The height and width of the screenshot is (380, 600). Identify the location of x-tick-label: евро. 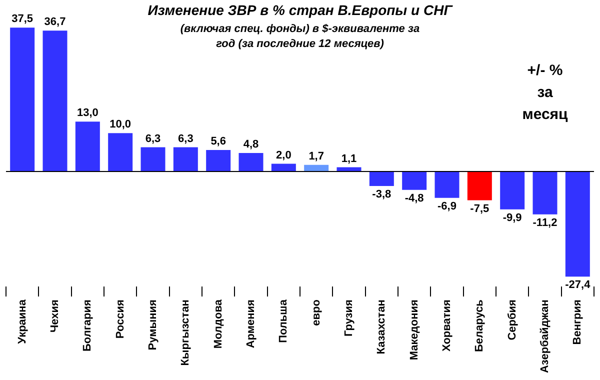
(316, 312).